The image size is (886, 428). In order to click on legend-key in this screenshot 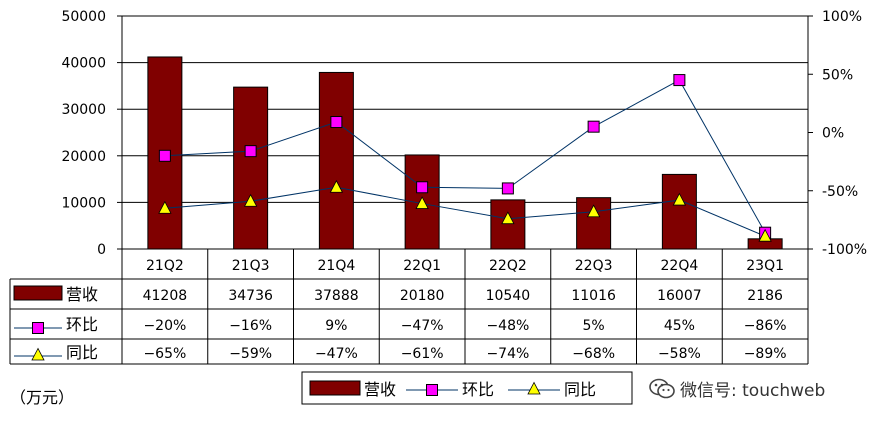, I will do `click(335, 388)`.